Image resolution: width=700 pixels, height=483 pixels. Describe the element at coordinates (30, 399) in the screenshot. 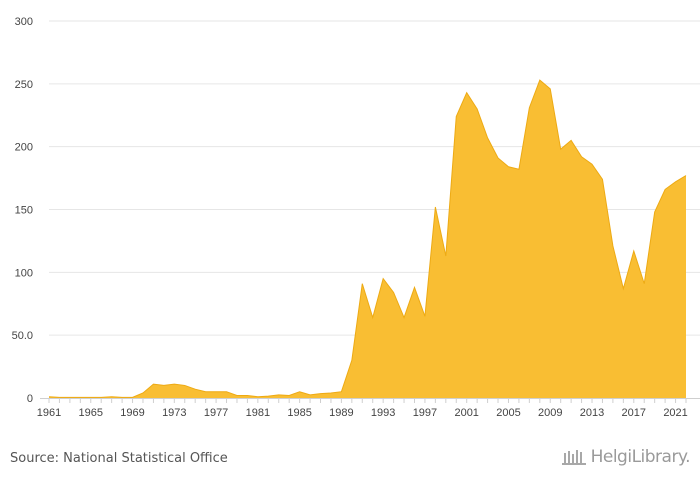

I see `y-tick-label: 0` at that location.